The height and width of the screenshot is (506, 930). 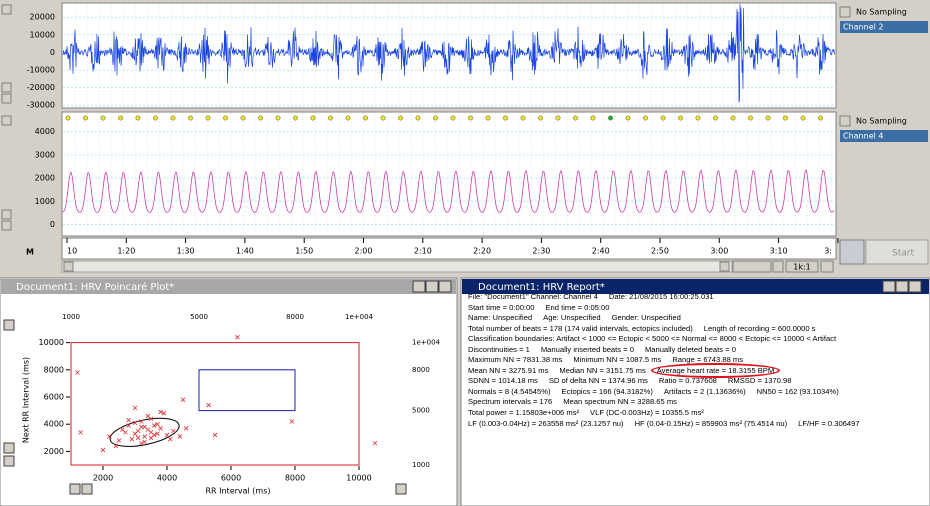 I want to click on report-field: Length of recording = 600.0000 s, so click(x=760, y=328).